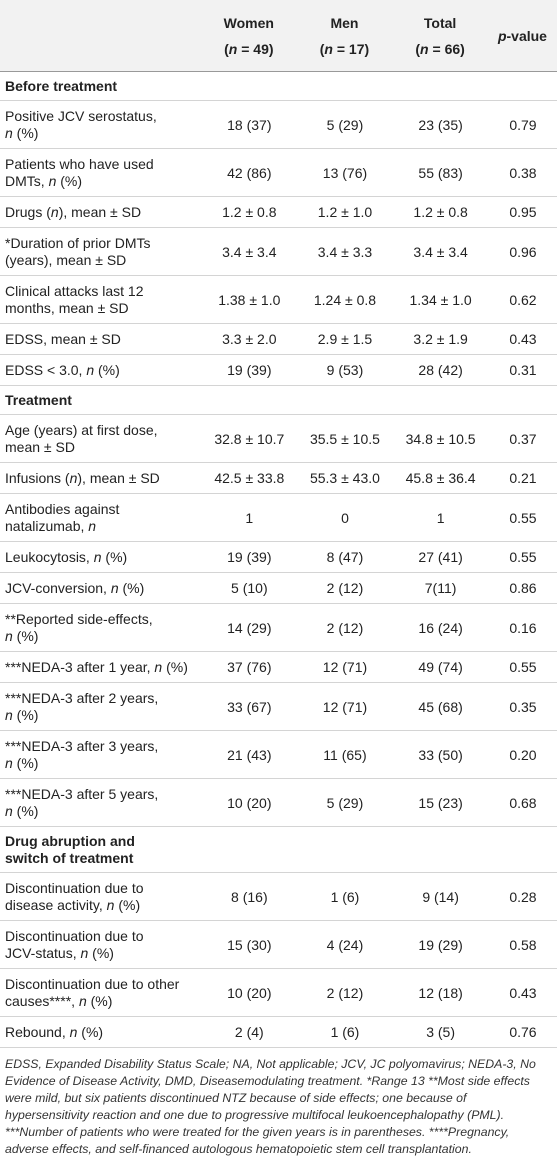 The height and width of the screenshot is (1167, 557). What do you see at coordinates (344, 212) in the screenshot?
I see `cell: 1.2 ± 1.0` at bounding box center [344, 212].